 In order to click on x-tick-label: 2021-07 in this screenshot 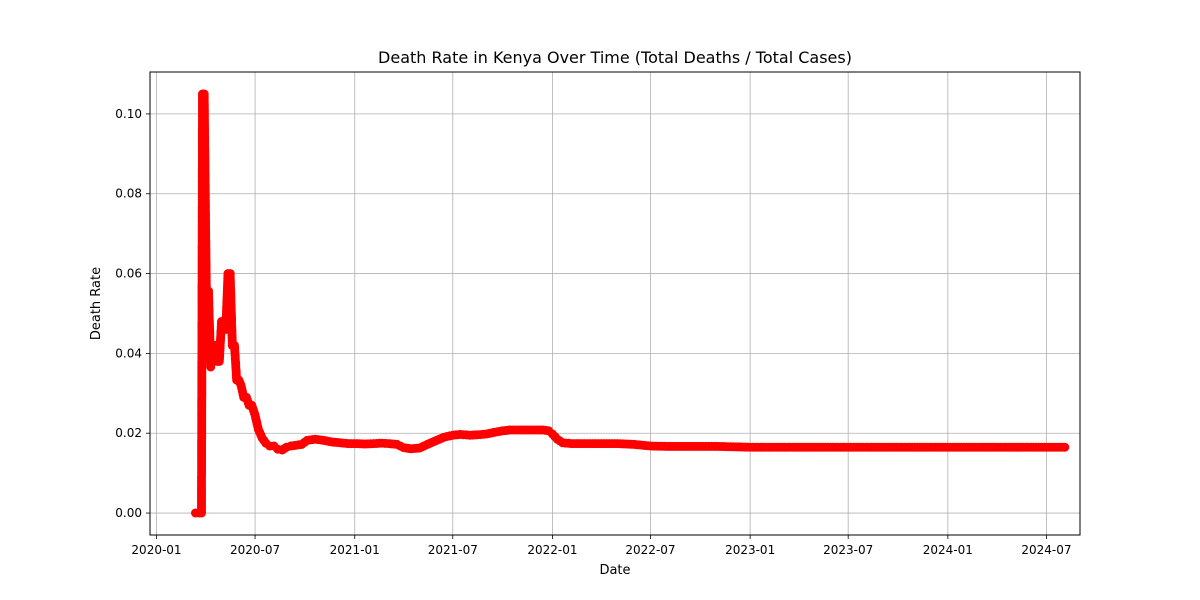, I will do `click(453, 550)`.